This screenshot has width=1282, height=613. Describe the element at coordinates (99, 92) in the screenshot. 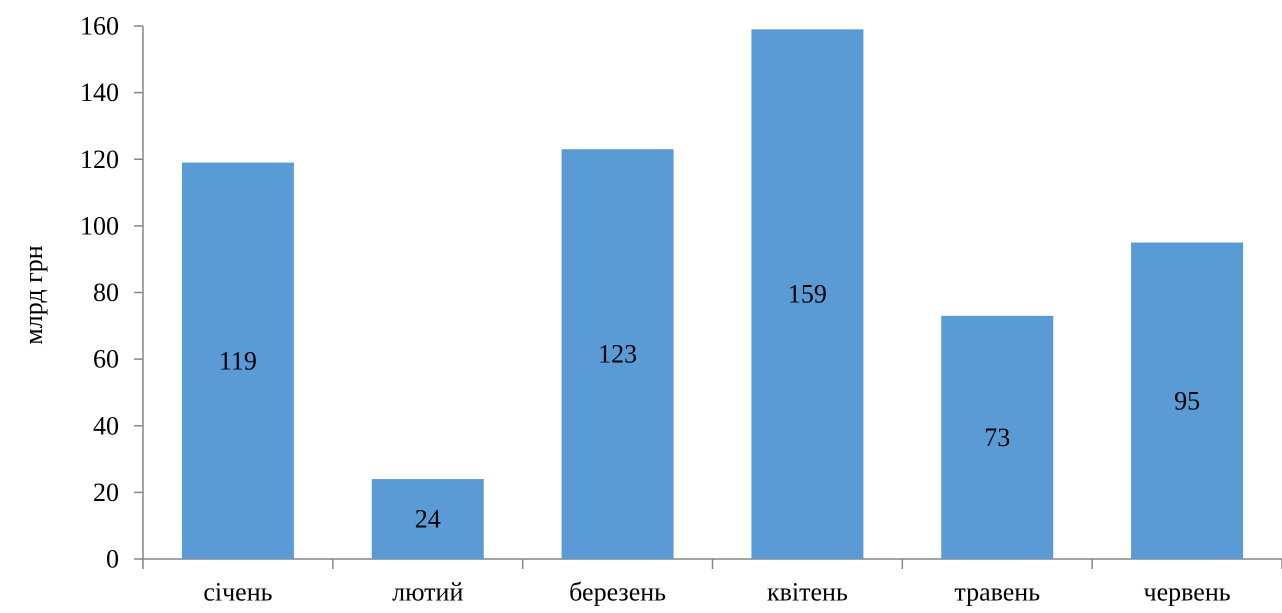

I see `y-tick-label: 140` at that location.